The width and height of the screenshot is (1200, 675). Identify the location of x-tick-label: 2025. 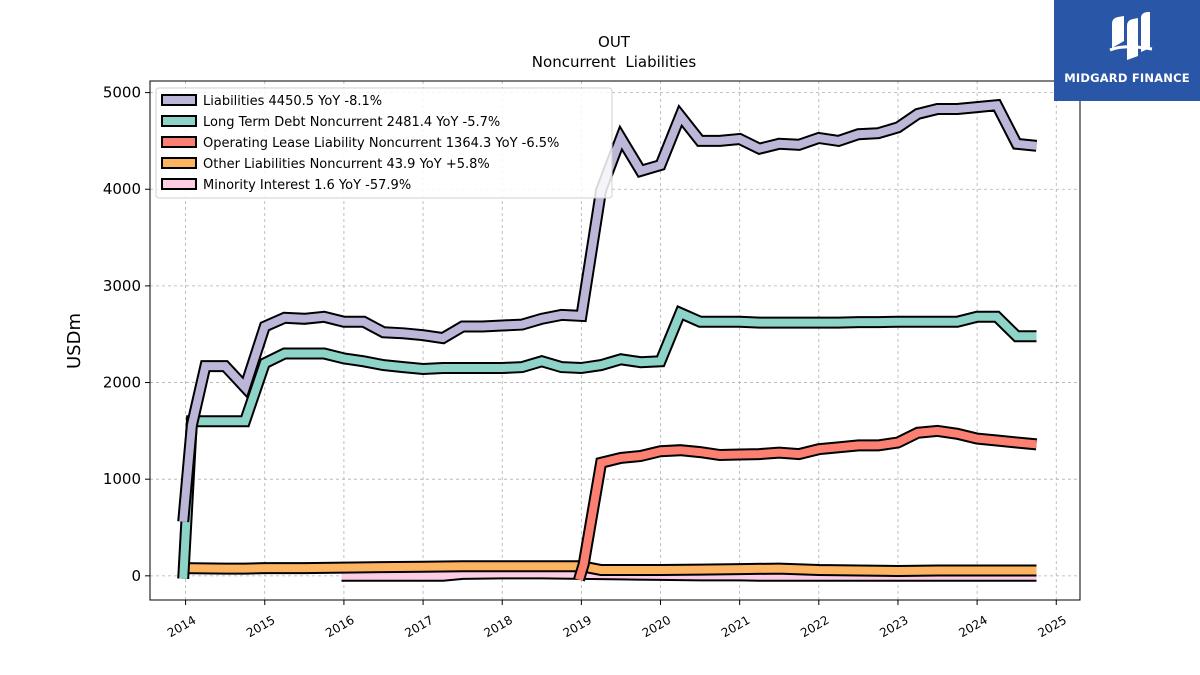
(1052, 626).